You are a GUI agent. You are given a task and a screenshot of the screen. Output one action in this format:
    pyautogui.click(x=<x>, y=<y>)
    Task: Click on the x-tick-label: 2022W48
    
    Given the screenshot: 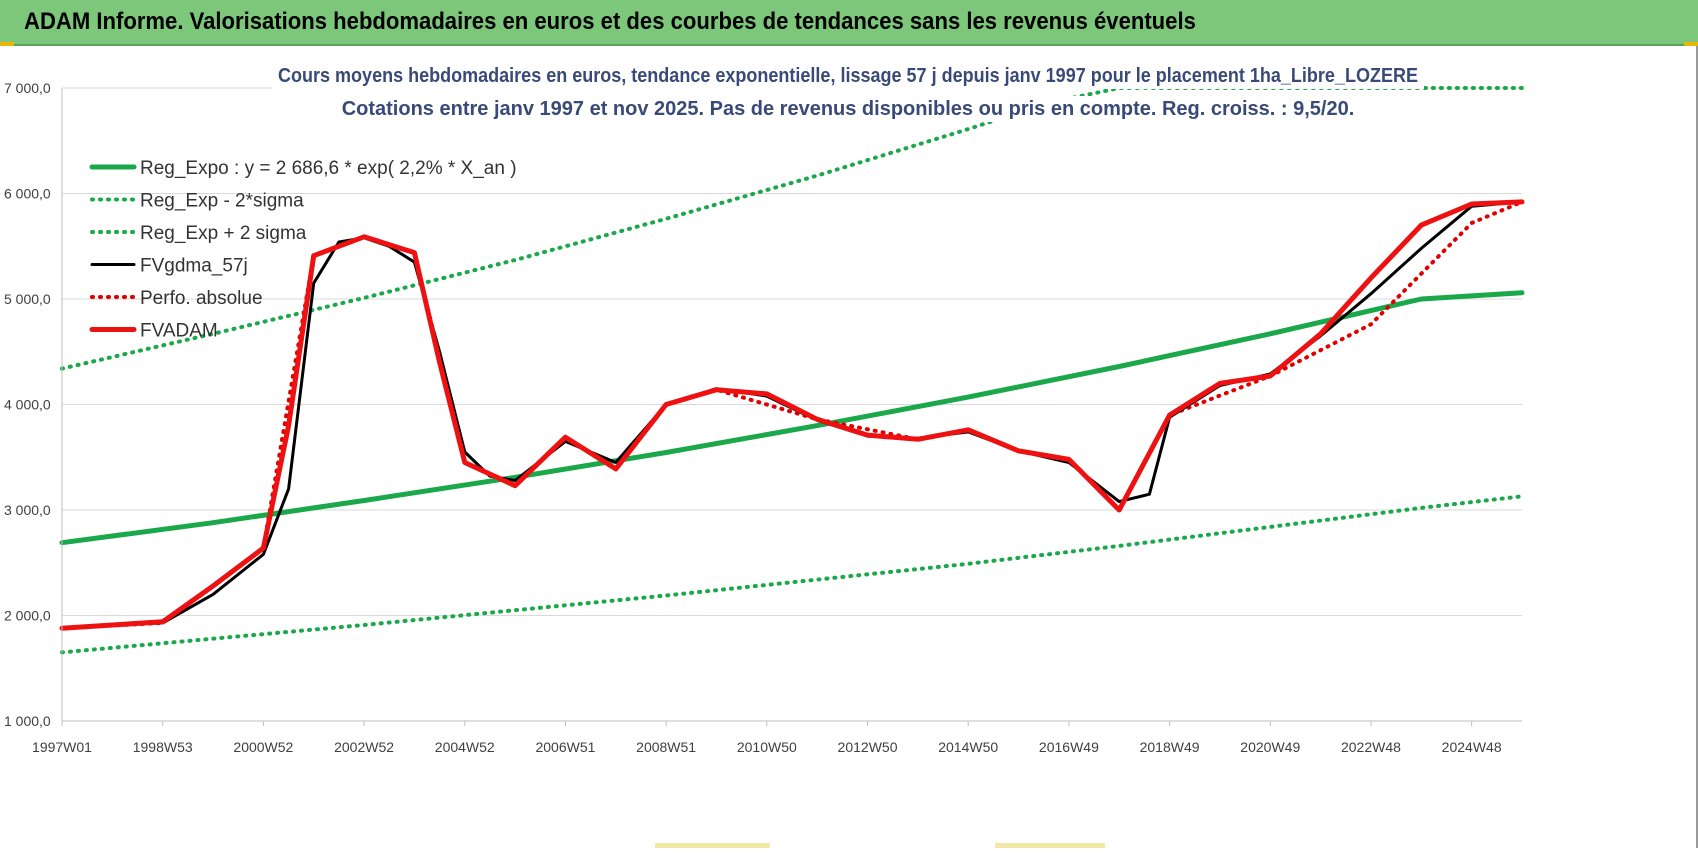 What is the action you would take?
    pyautogui.click(x=1371, y=747)
    